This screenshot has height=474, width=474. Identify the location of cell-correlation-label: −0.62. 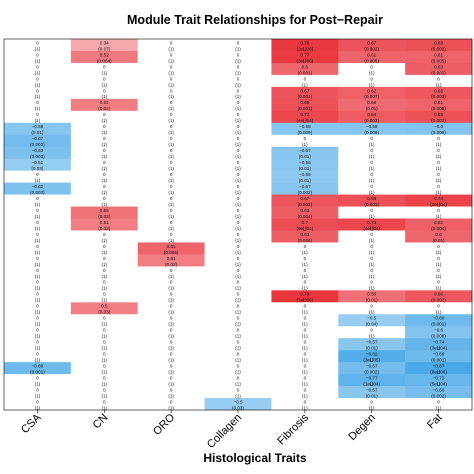
(38, 186).